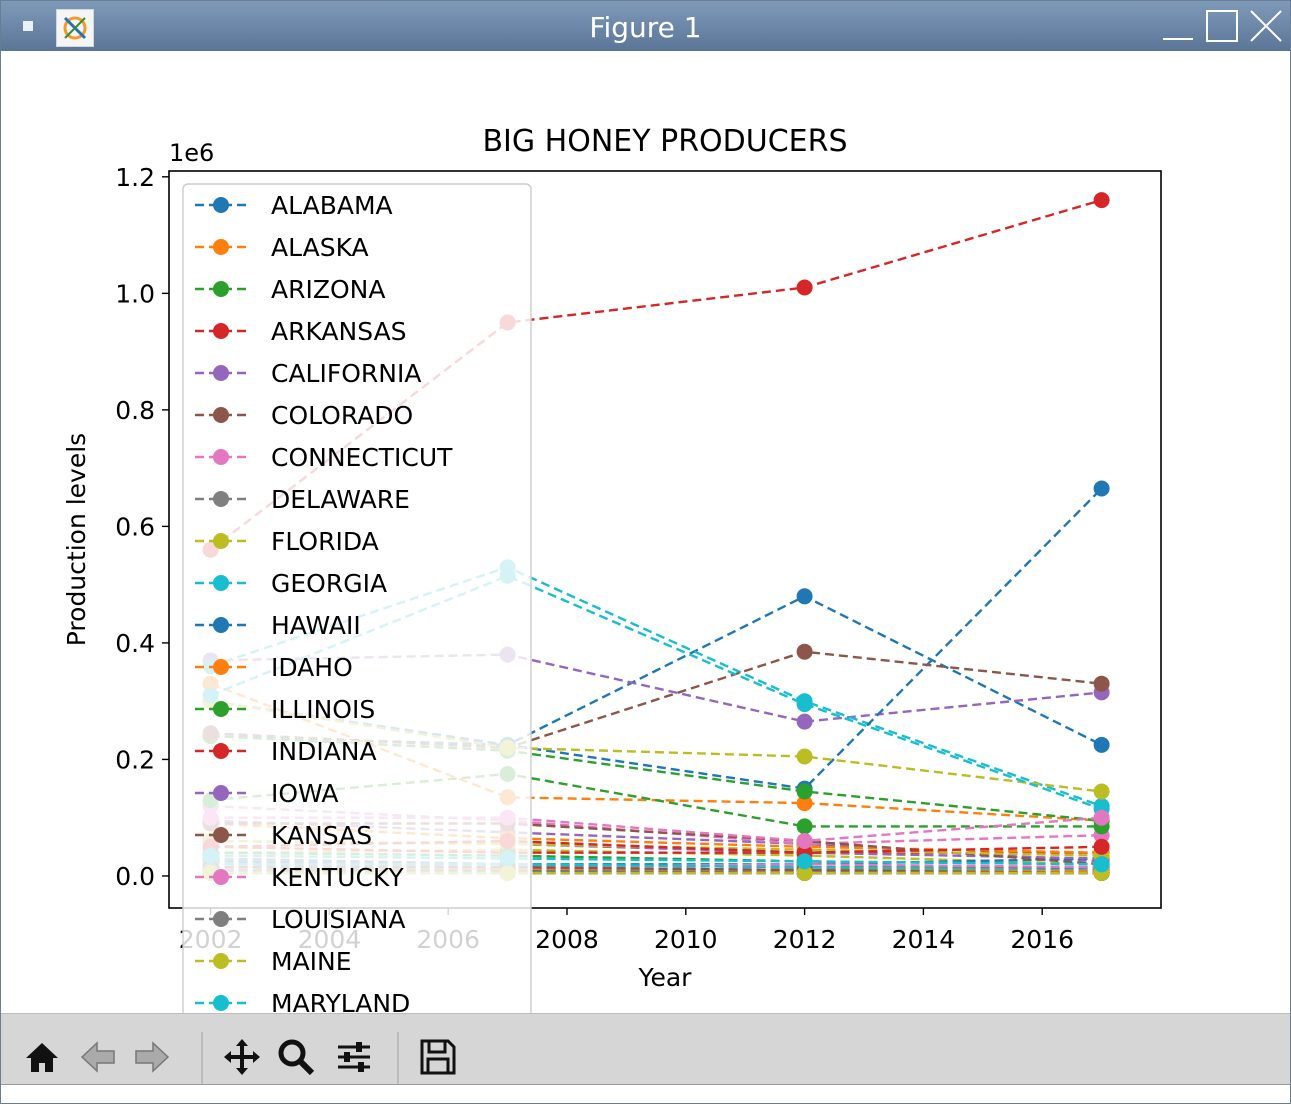 The width and height of the screenshot is (1291, 1104). I want to click on x-tick-label: 2016, so click(1042, 939).